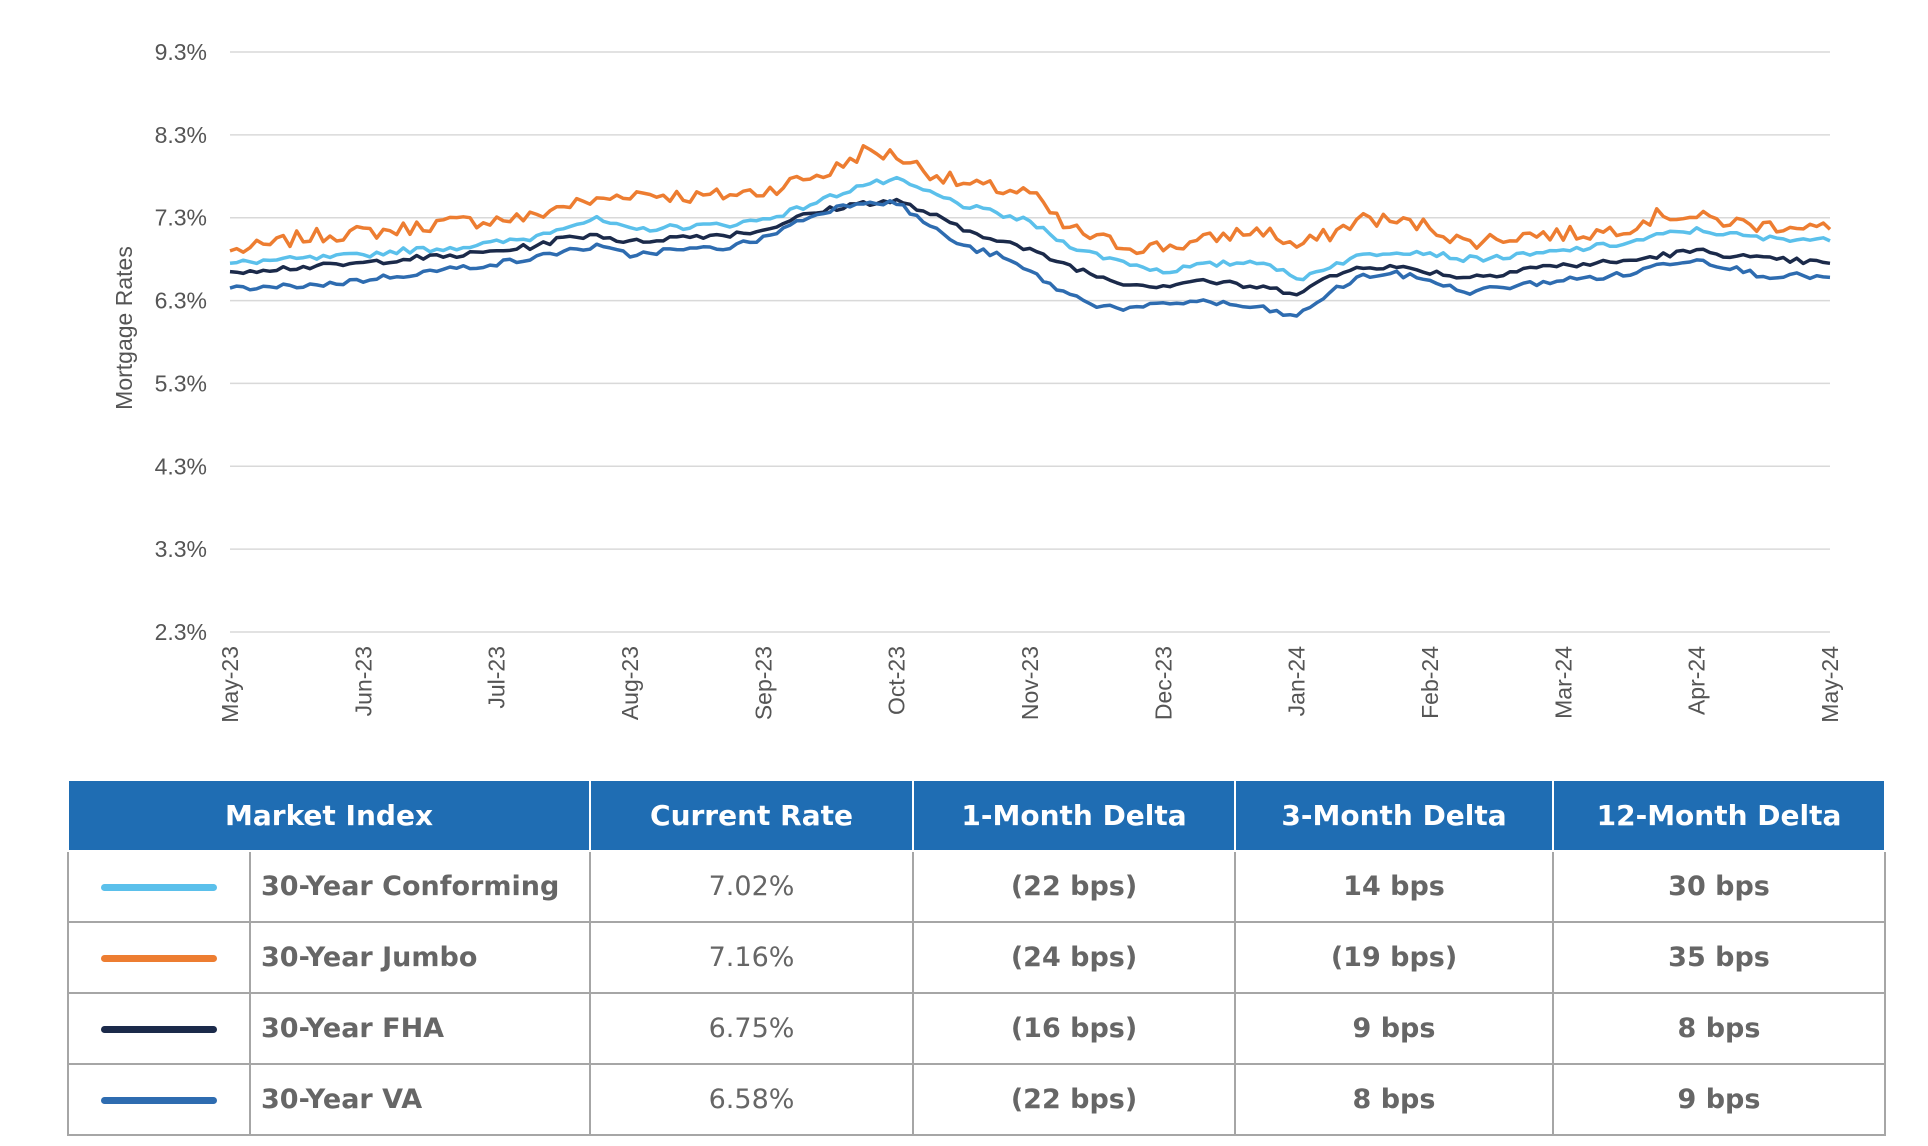  What do you see at coordinates (752, 1099) in the screenshot?
I see `current-rate: 6.58%` at bounding box center [752, 1099].